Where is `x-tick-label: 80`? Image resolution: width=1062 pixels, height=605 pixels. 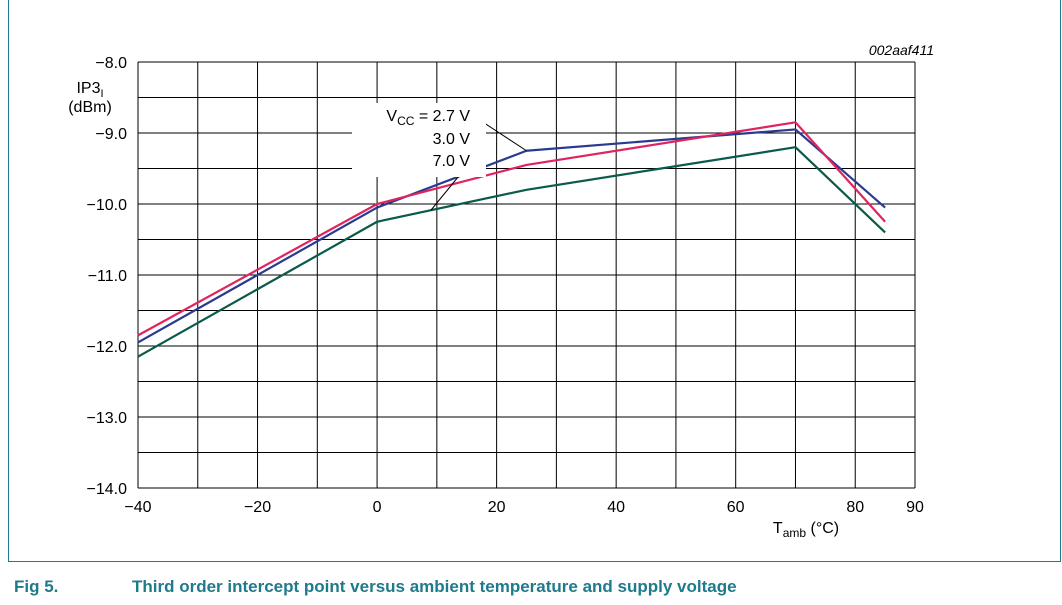
x-tick-label: 80 is located at coordinates (855, 507).